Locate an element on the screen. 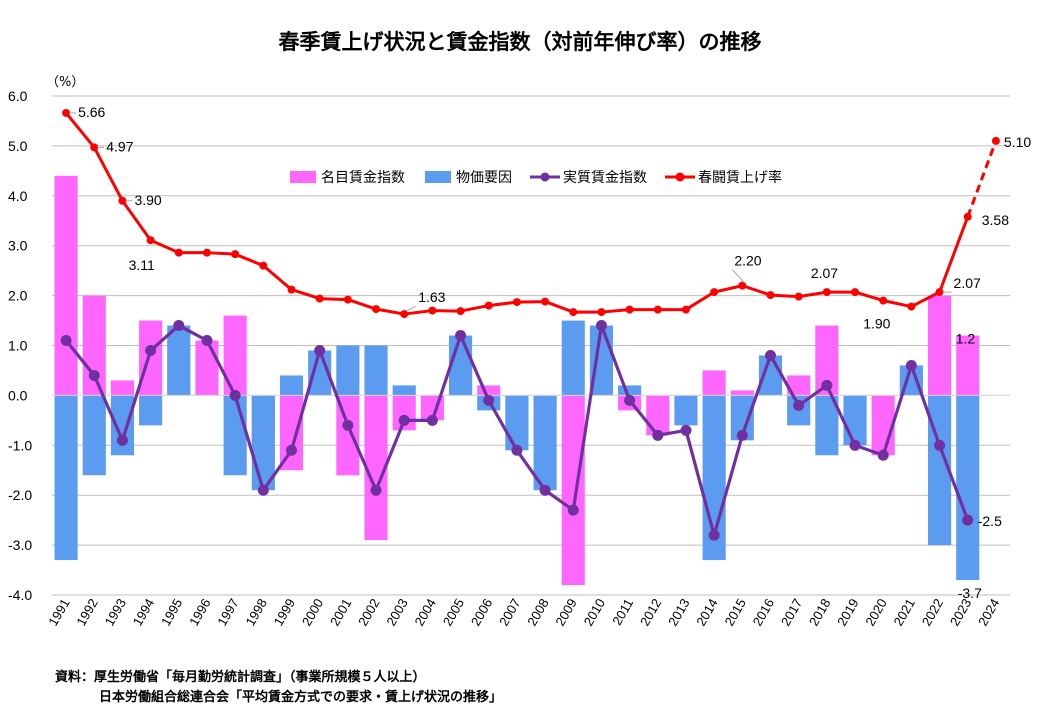  point-real-1997 is located at coordinates (235, 395).